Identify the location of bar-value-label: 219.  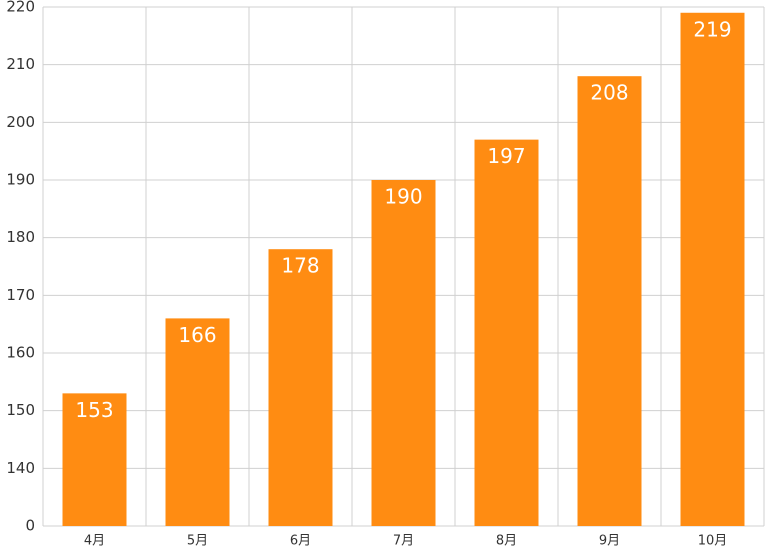
(712, 29).